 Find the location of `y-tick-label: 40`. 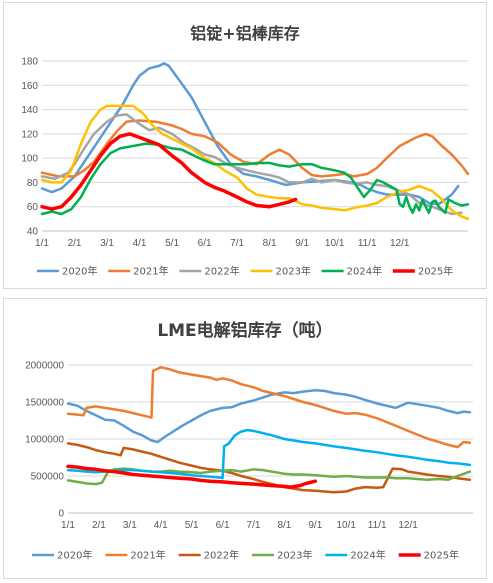

y-tick-label: 40 is located at coordinates (33, 232).